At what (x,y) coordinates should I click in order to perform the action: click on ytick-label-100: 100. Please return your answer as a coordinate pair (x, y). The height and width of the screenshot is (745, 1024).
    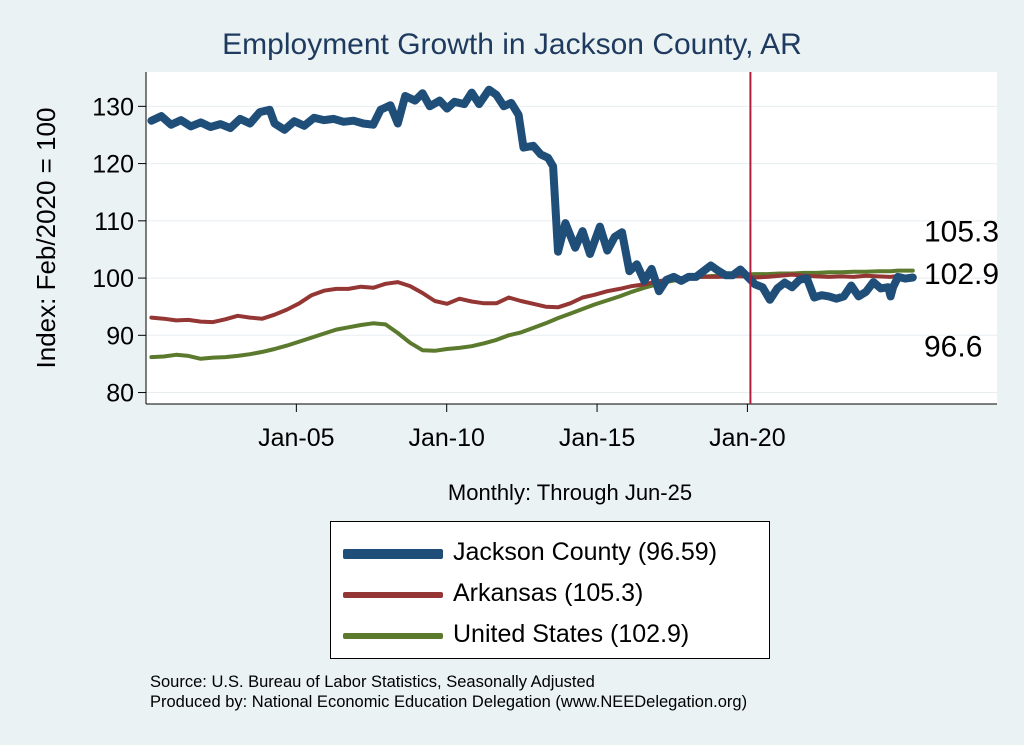
    Looking at the image, I should click on (113, 279).